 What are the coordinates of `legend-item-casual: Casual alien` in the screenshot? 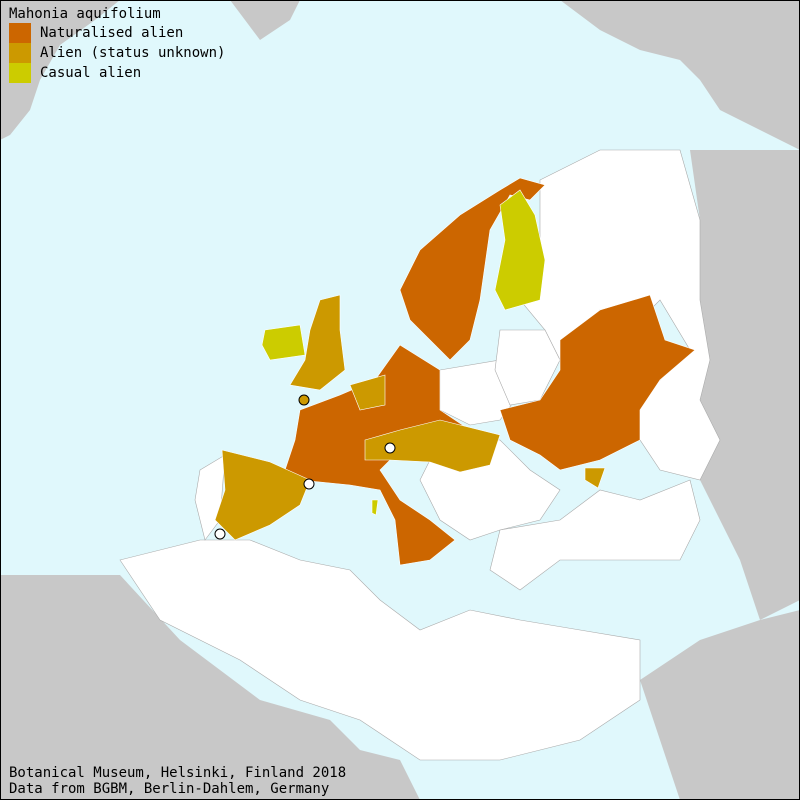 It's located at (117, 73).